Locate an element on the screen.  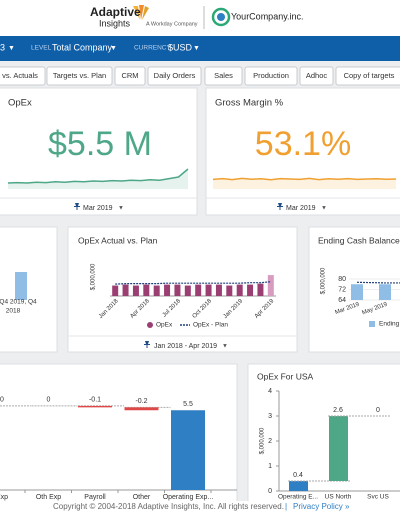
y-tick-label: 3 is located at coordinates (270, 416).